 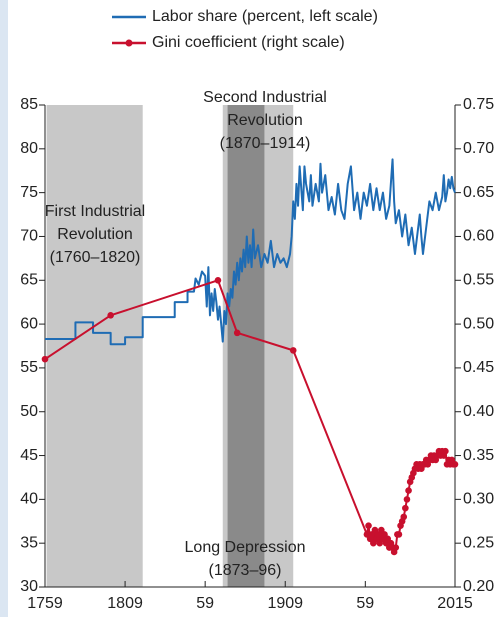 What do you see at coordinates (265, 97) in the screenshot?
I see `region-label: Second Industrial` at bounding box center [265, 97].